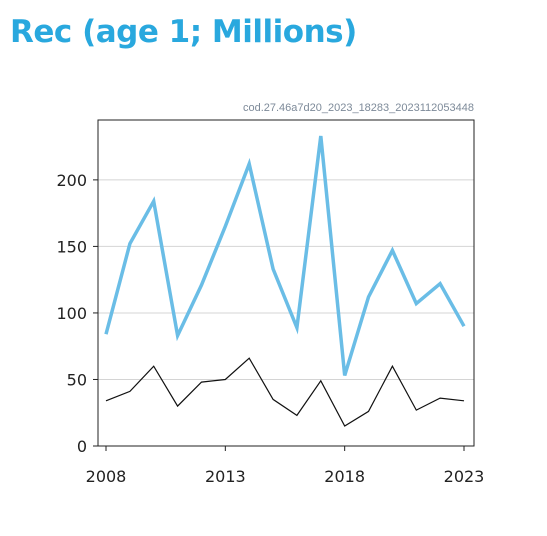 Image resolution: width=547 pixels, height=536 pixels. What do you see at coordinates (71, 313) in the screenshot?
I see `y-tick-label: 100` at bounding box center [71, 313].